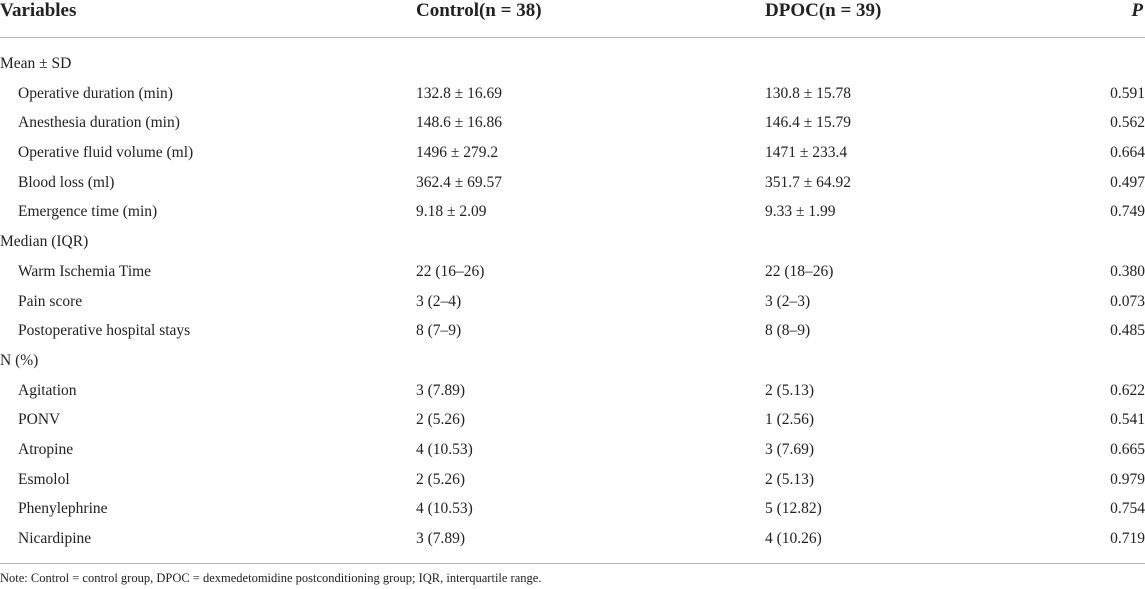 This screenshot has height=589, width=1145. Describe the element at coordinates (66, 182) in the screenshot. I see `variable-label: Blood loss (ml)` at that location.